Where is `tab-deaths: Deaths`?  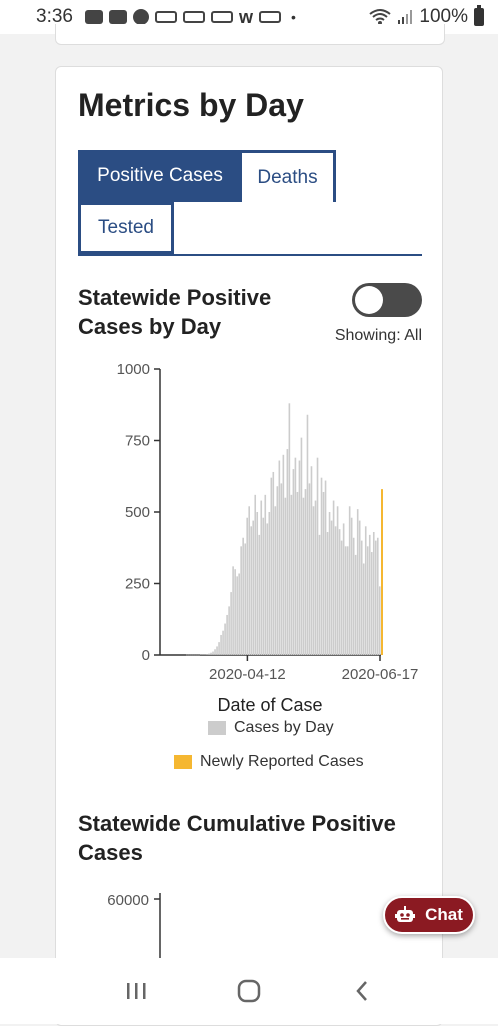
tab-deaths: Deaths is located at coordinates (289, 176).